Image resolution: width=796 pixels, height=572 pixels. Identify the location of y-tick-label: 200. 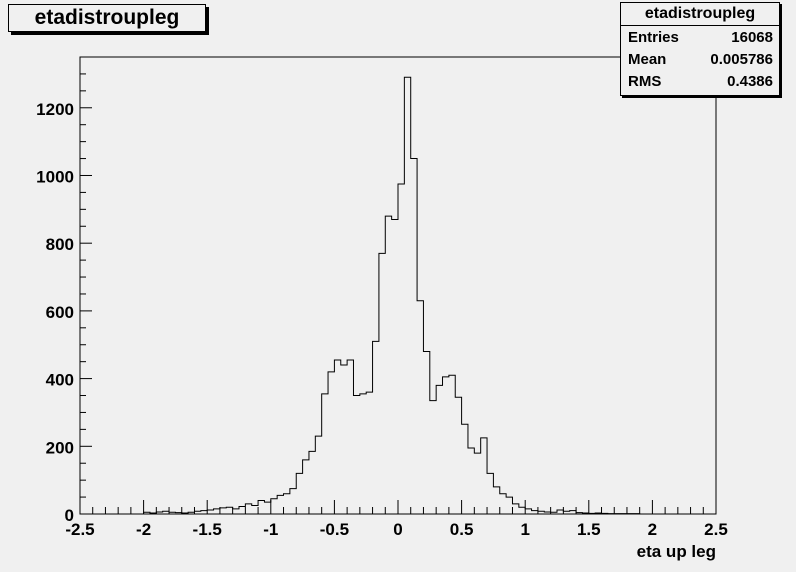
(60, 447).